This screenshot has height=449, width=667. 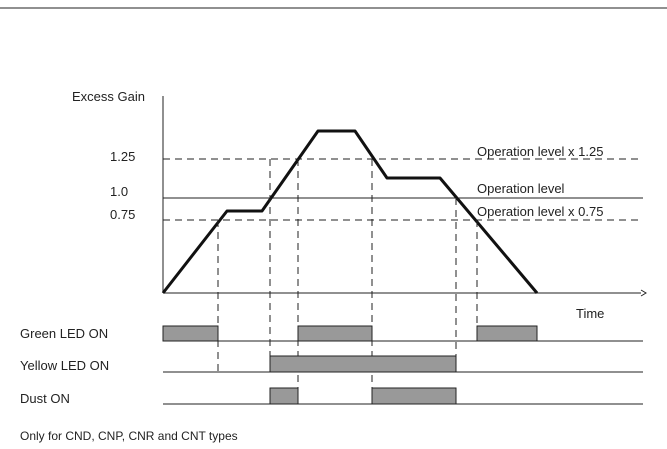 I want to click on level-tick: 1.25, so click(x=122, y=156).